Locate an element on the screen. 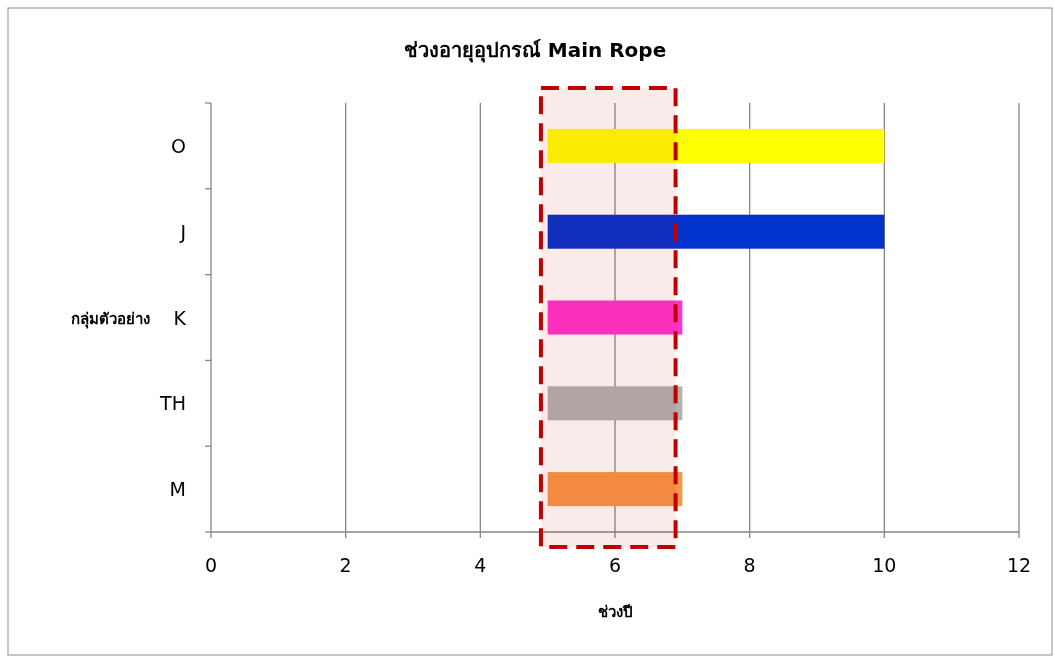 The width and height of the screenshot is (1054, 657). y-tick-label: J is located at coordinates (182, 231).